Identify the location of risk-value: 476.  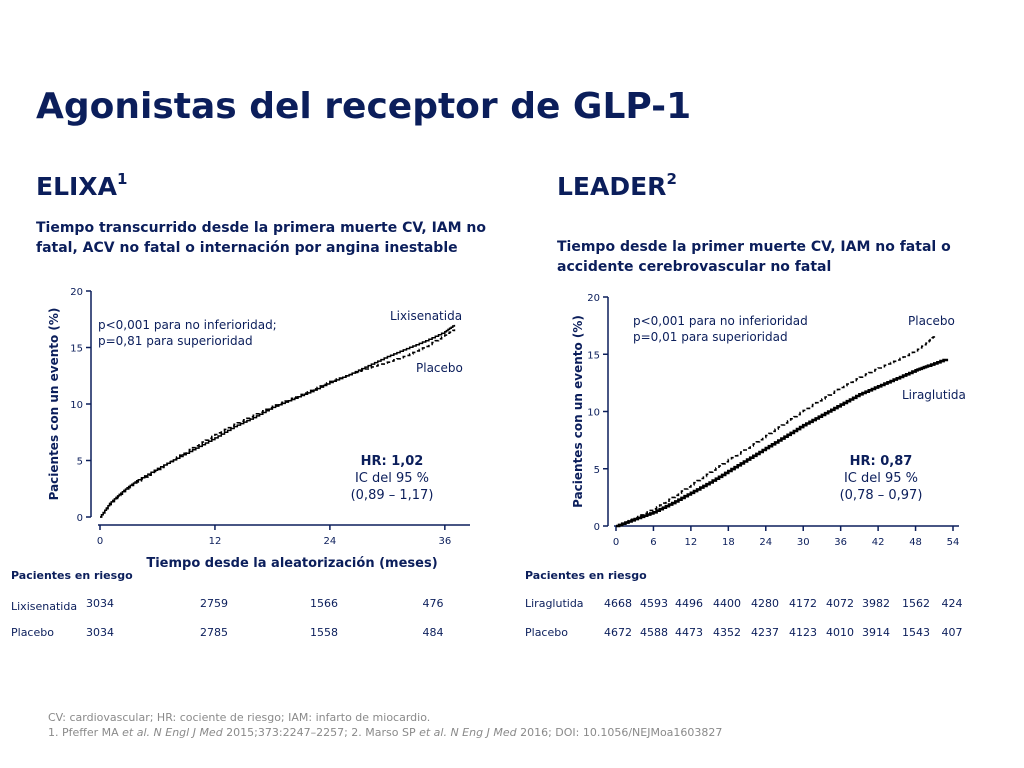
(433, 603).